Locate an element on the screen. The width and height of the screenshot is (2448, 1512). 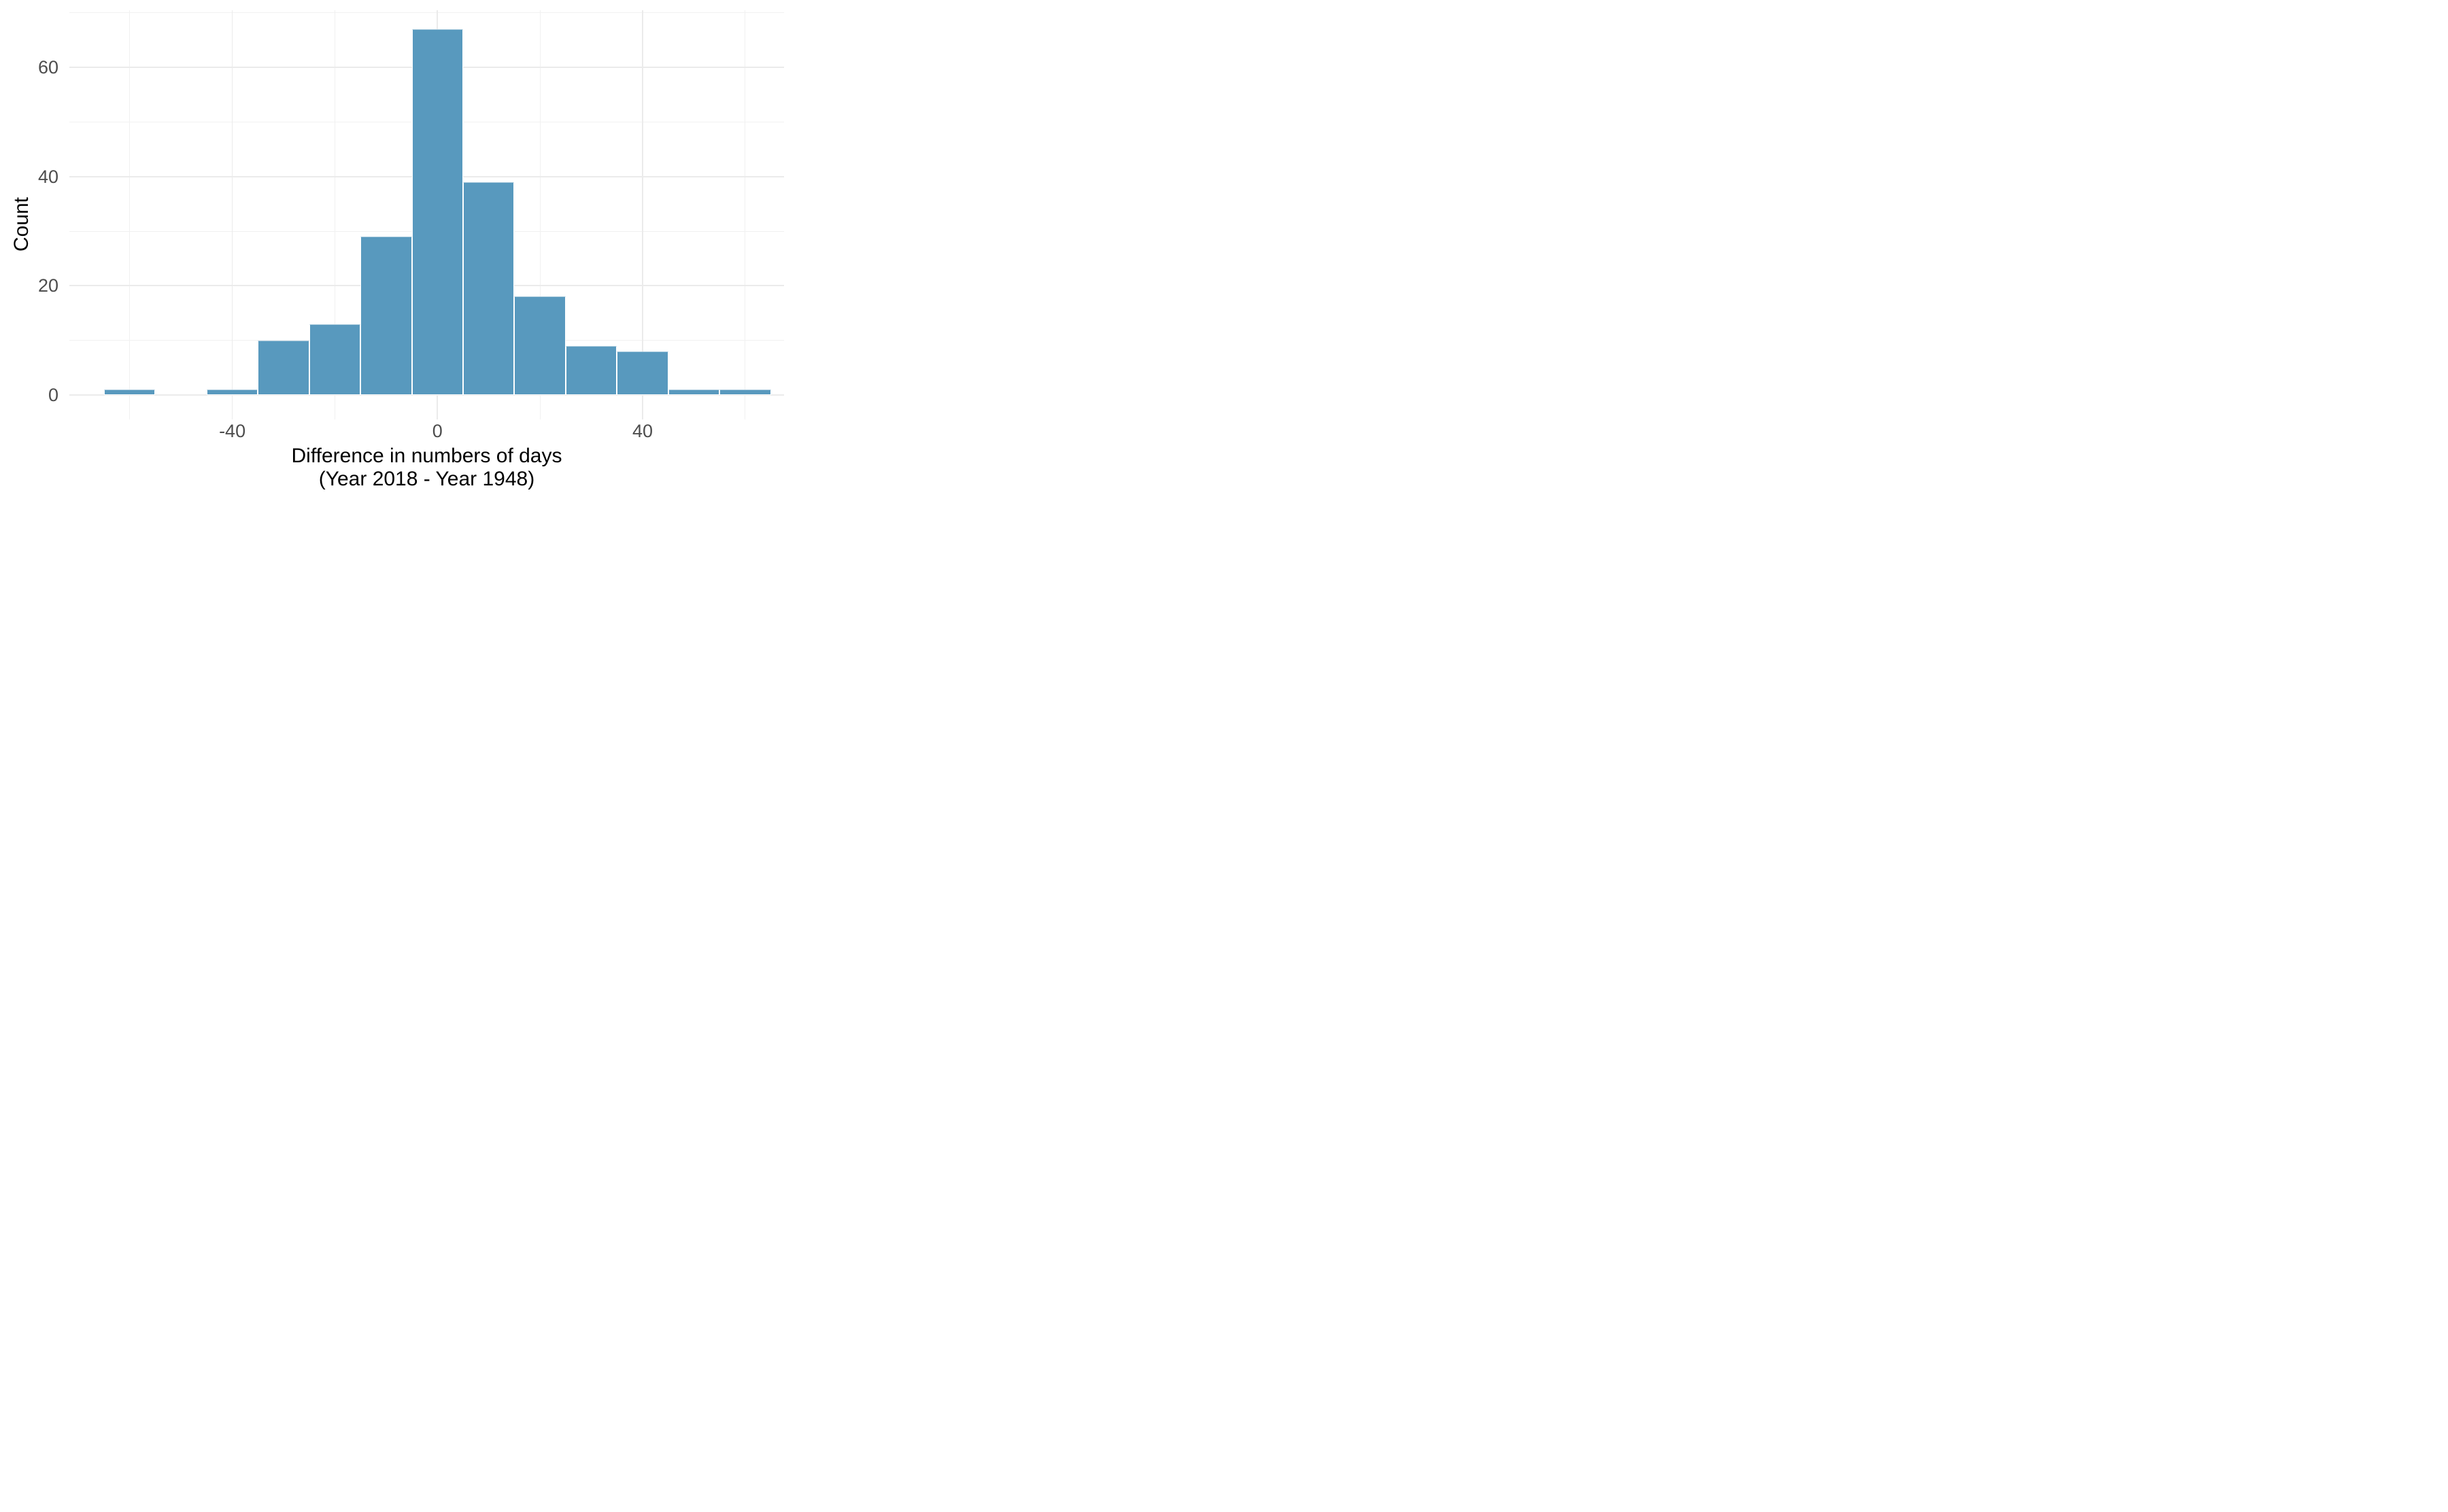
x-axis-tick-labels: -40 0 40 is located at coordinates (408, 252).